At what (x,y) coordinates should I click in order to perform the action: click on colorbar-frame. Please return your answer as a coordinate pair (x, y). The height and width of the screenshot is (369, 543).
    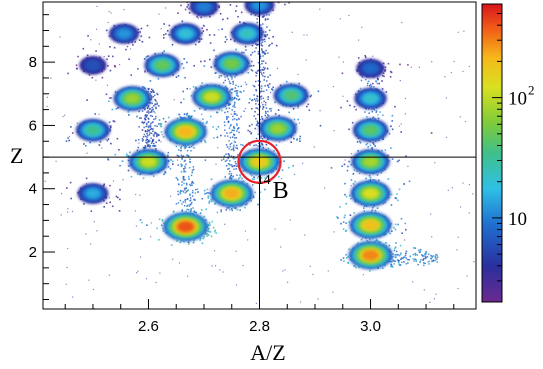
    Looking at the image, I should click on (492, 153).